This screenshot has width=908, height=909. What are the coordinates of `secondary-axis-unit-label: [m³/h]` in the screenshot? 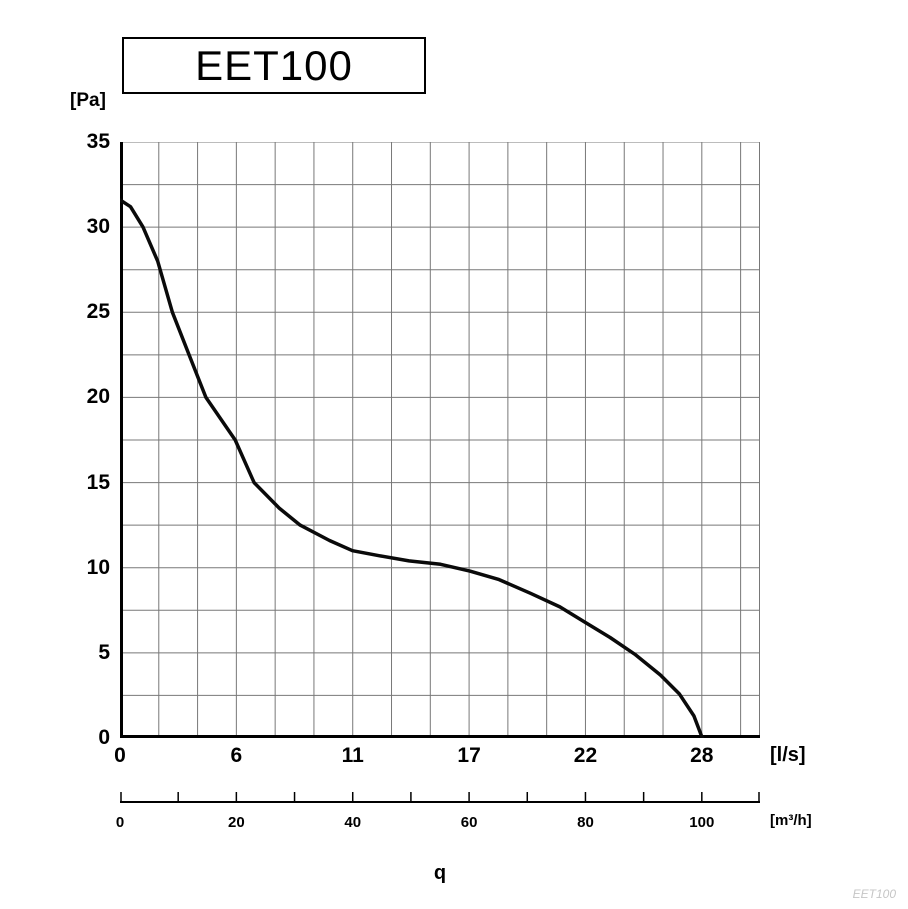 It's located at (791, 820).